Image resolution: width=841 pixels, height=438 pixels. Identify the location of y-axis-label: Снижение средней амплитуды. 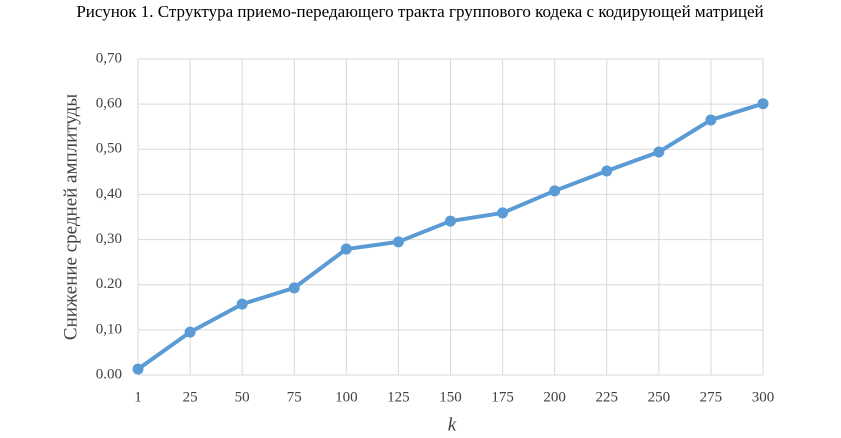
(70, 217).